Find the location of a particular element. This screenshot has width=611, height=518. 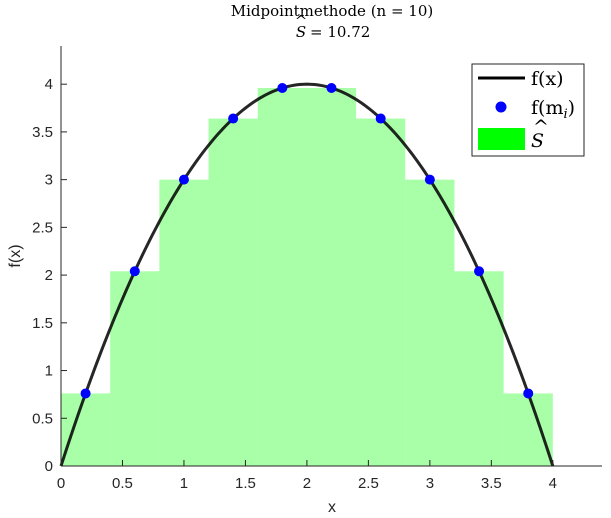

subtitle-symbol: S is located at coordinates (301, 32).